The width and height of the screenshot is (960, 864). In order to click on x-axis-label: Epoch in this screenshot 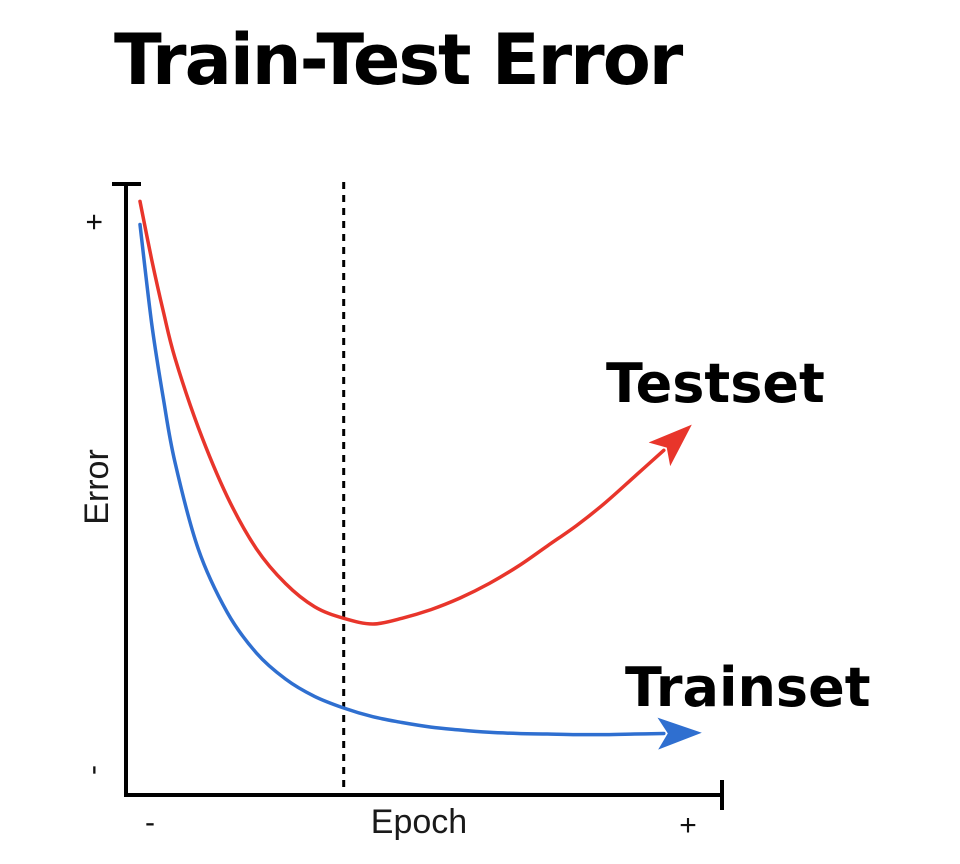, I will do `click(419, 822)`.